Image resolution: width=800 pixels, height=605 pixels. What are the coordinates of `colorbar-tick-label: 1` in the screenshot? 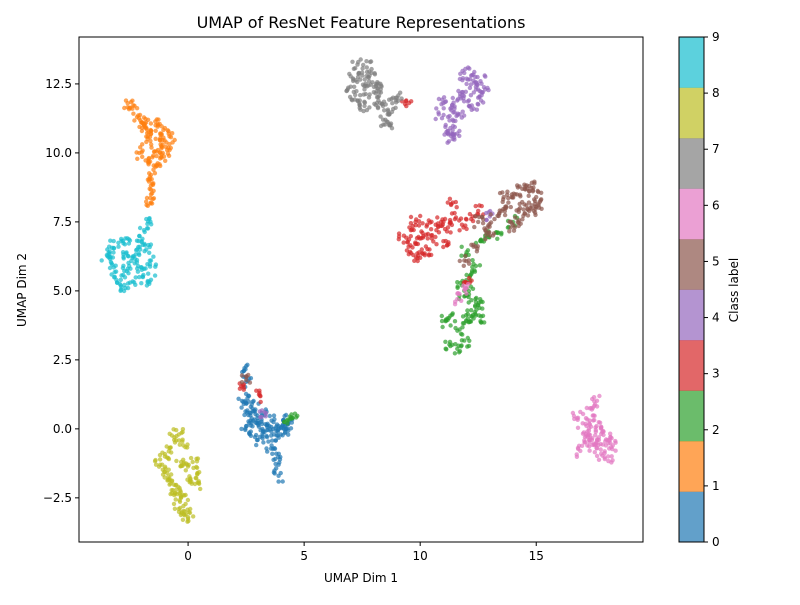 It's located at (716, 486).